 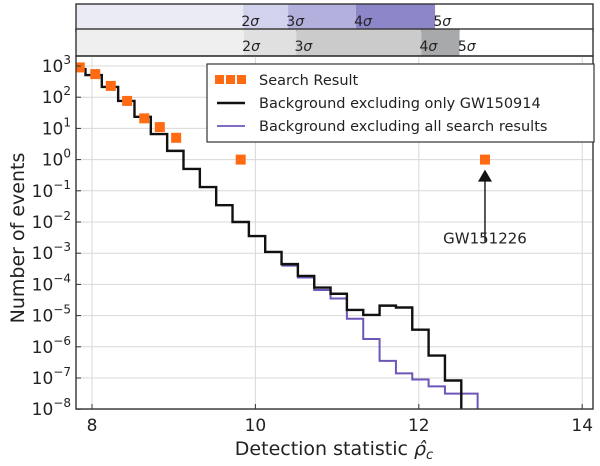 I want to click on y-tick-exponent: −6, so click(x=62, y=341).